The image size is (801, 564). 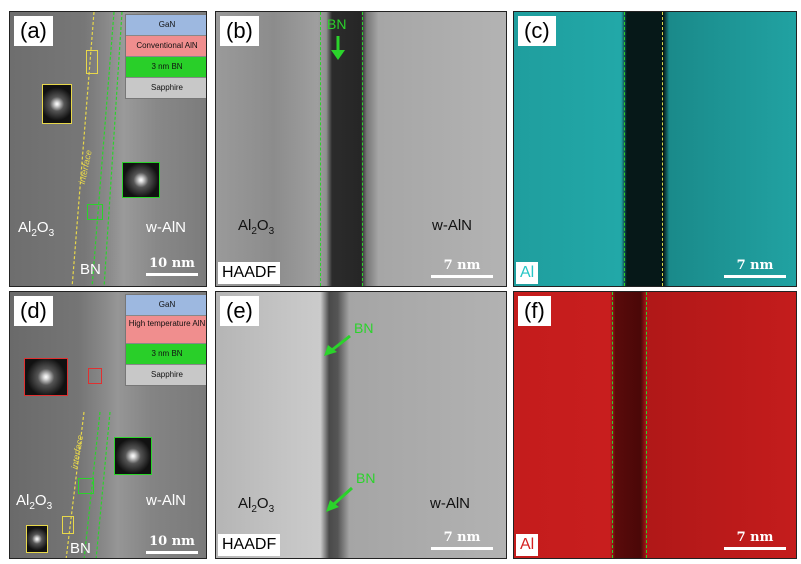 What do you see at coordinates (95, 376) in the screenshot?
I see `roi-box-red` at bounding box center [95, 376].